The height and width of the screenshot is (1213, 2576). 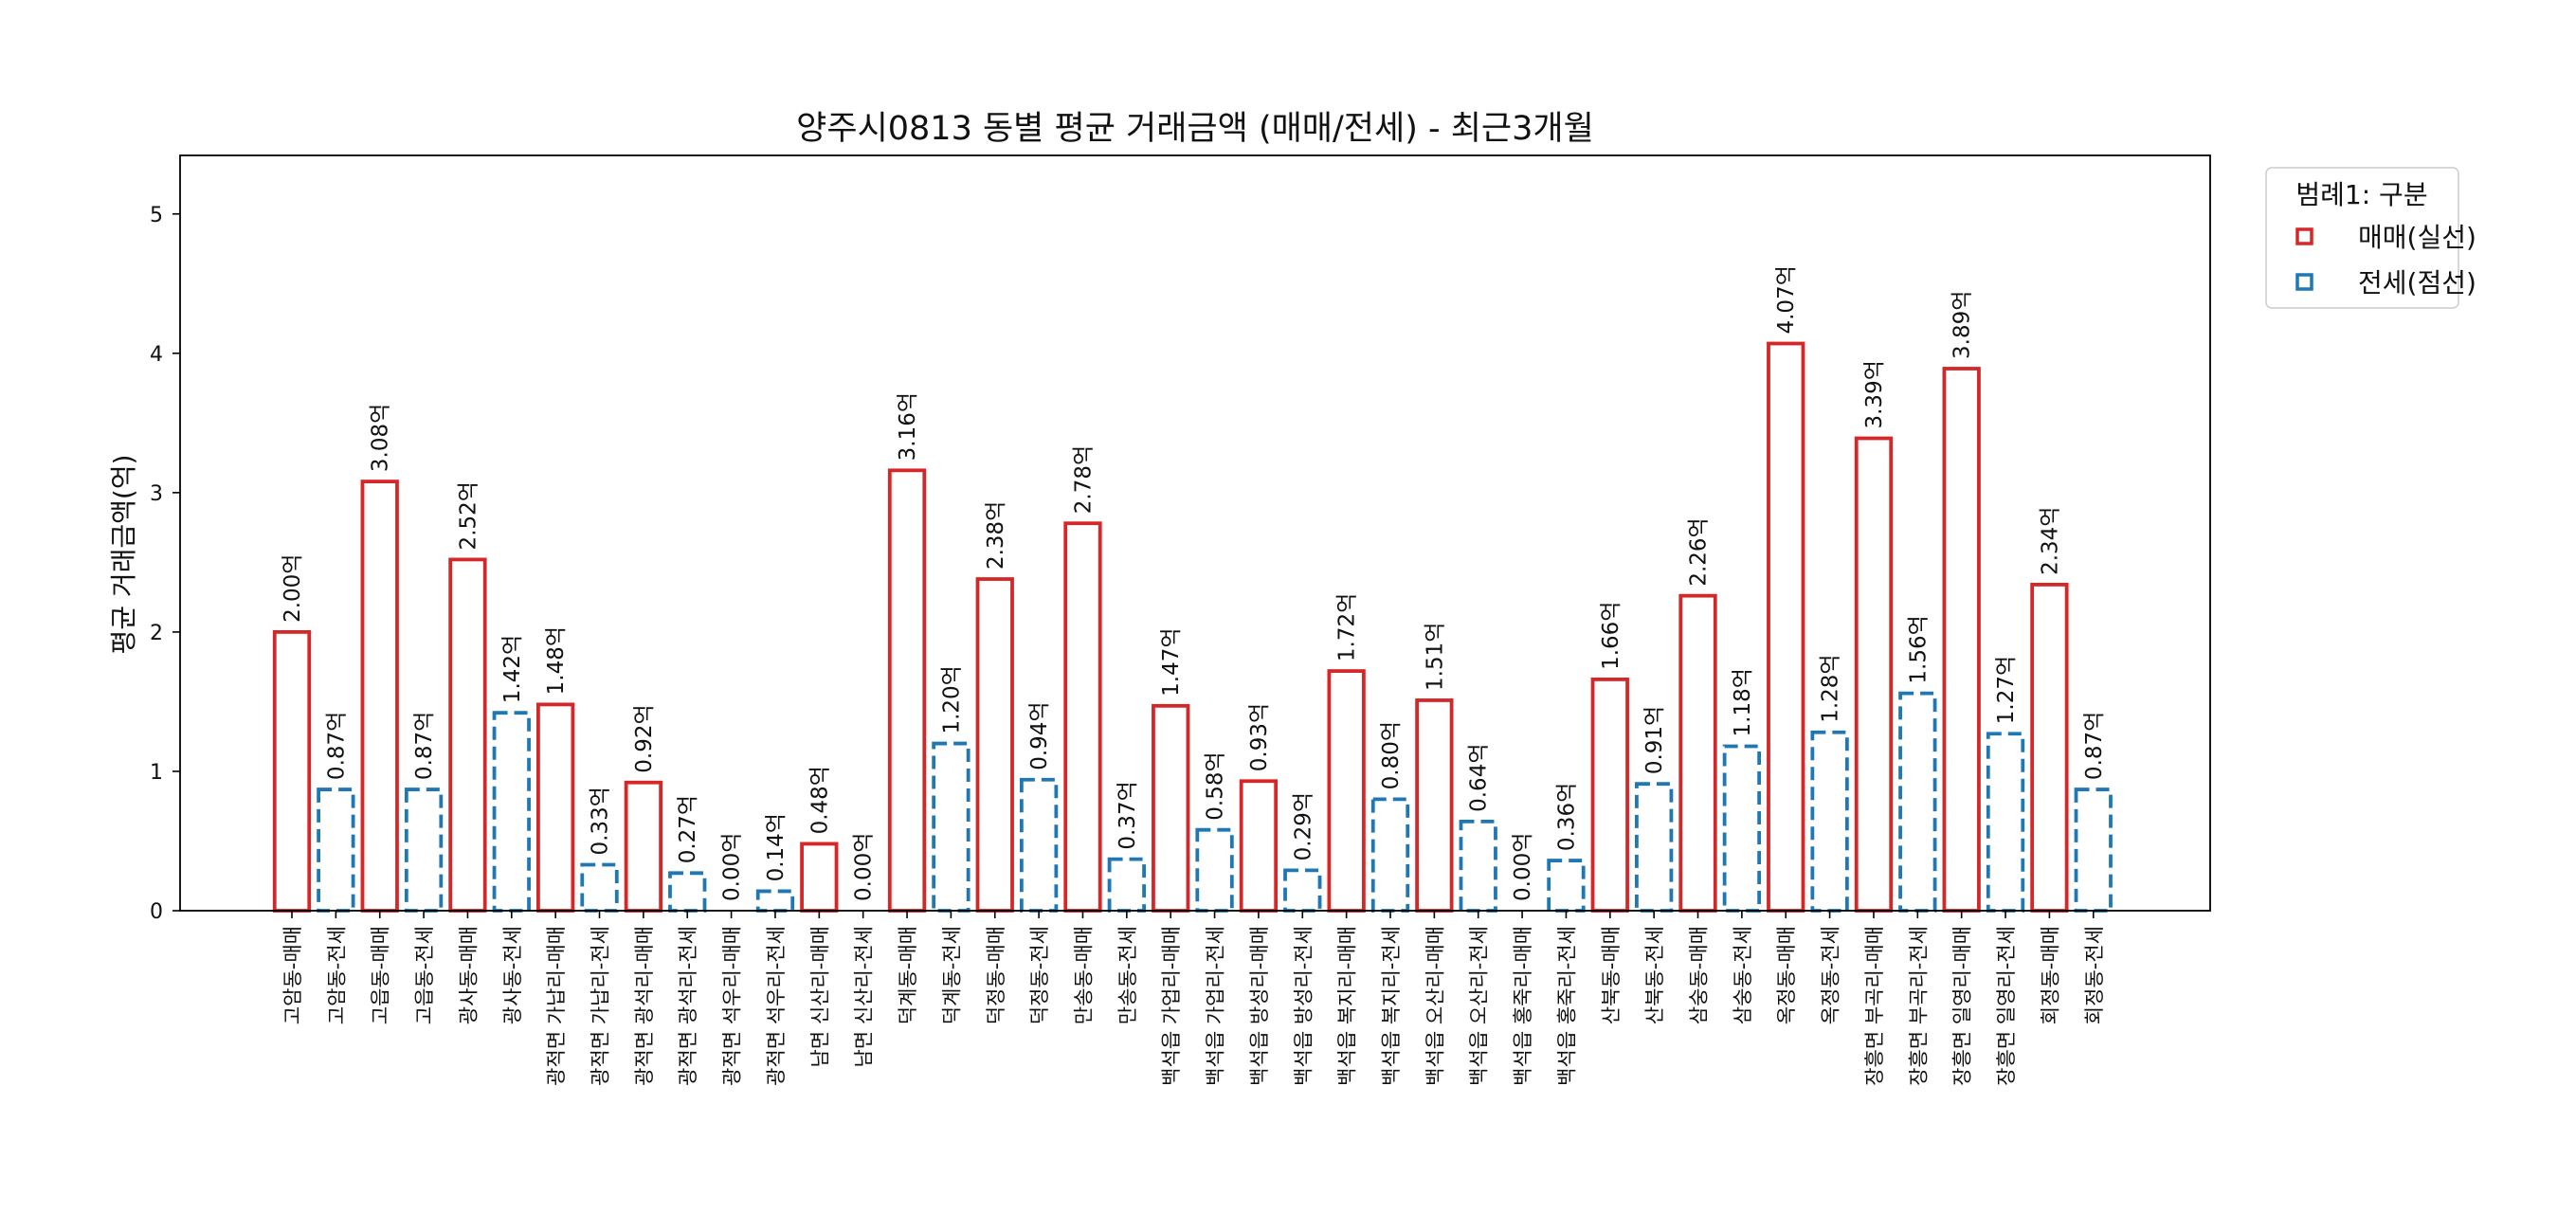 I want to click on x-tick-label: 광적면 가납리-매매, so click(x=556, y=1006).